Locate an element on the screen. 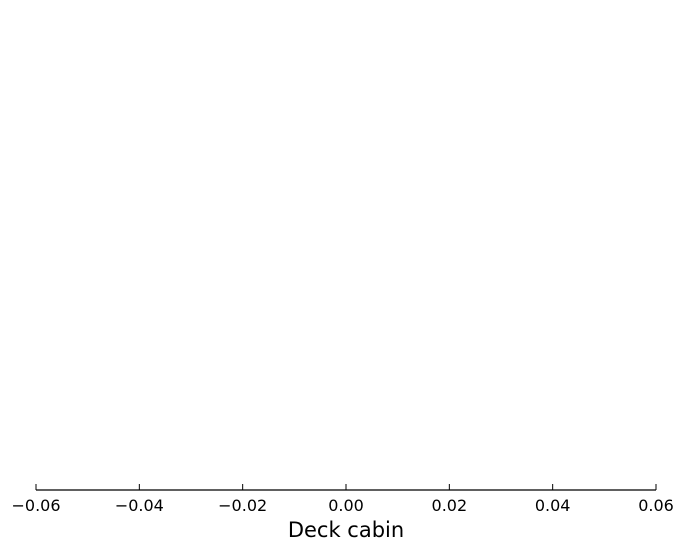 The height and width of the screenshot is (550, 684). x-tick-label: −0.02 is located at coordinates (242, 505).